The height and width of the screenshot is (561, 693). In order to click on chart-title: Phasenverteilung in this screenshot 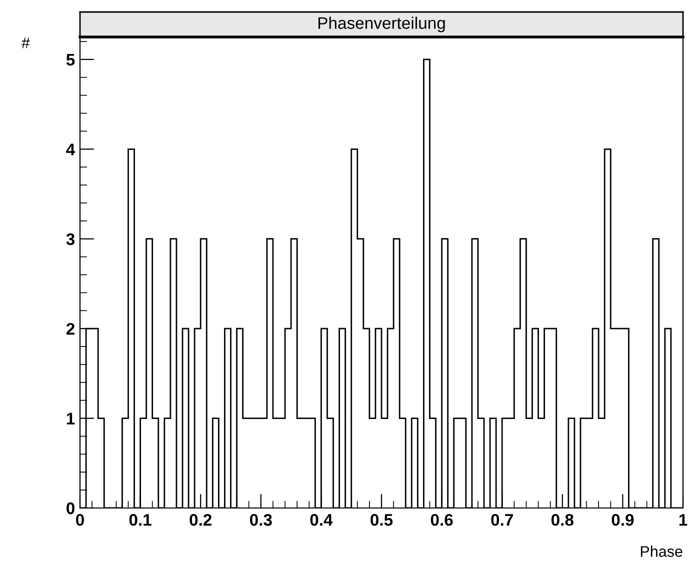, I will do `click(381, 24)`.